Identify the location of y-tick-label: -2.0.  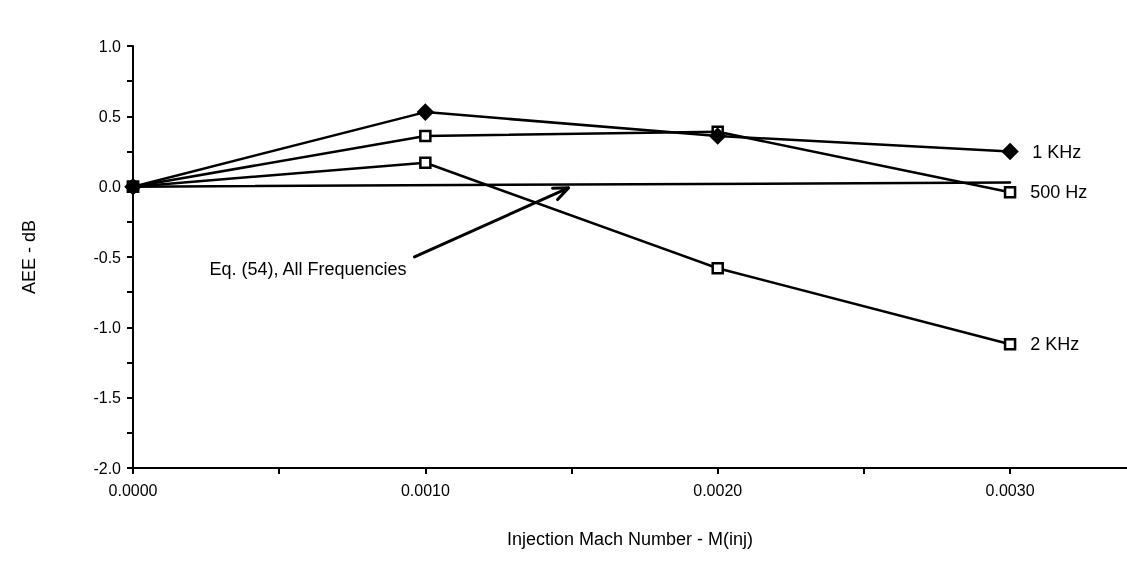
(107, 468).